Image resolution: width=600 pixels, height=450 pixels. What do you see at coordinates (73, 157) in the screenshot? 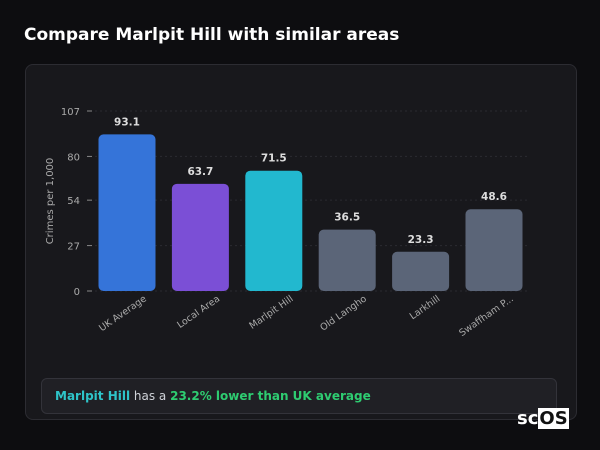
I see `y-tick-label: 80` at bounding box center [73, 157].